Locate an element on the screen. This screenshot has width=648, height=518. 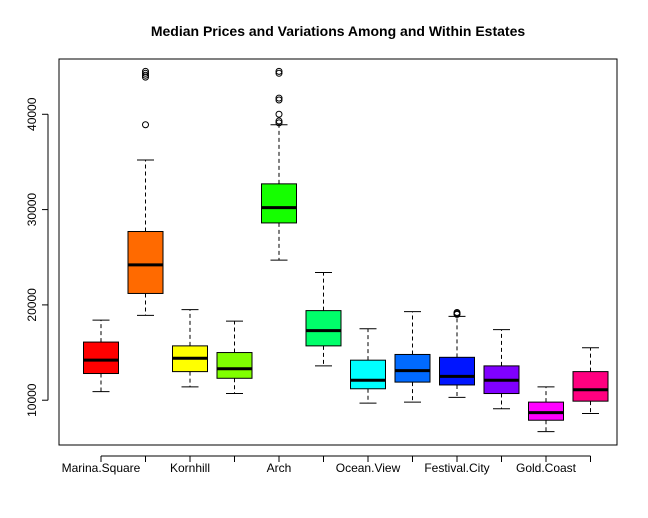
y-tick-label: 10000 is located at coordinates (32, 400).